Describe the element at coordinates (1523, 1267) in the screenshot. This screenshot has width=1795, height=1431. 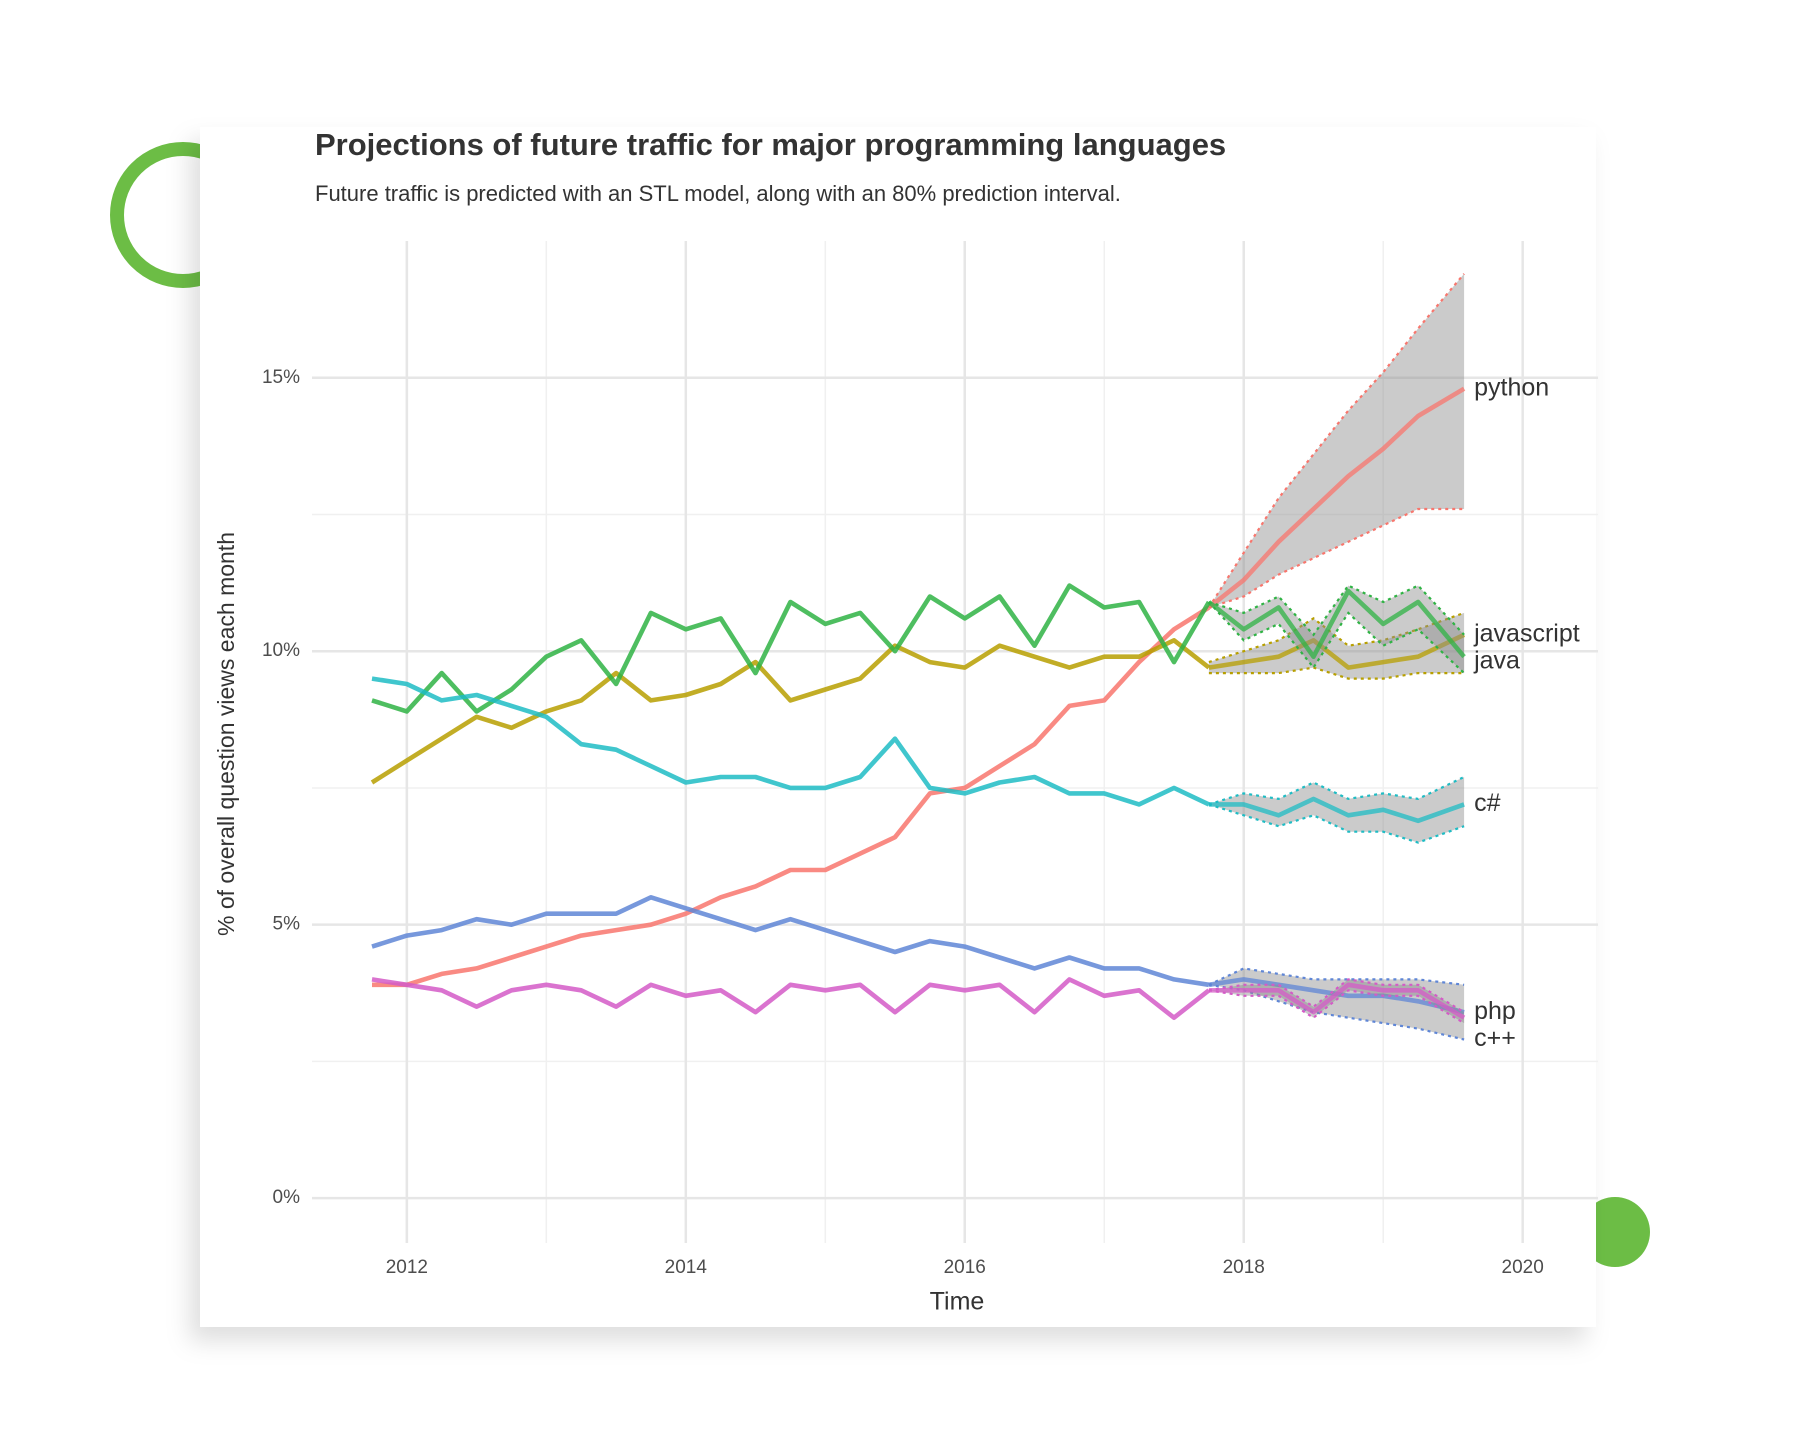
I see `x-tick-label: 2020` at that location.